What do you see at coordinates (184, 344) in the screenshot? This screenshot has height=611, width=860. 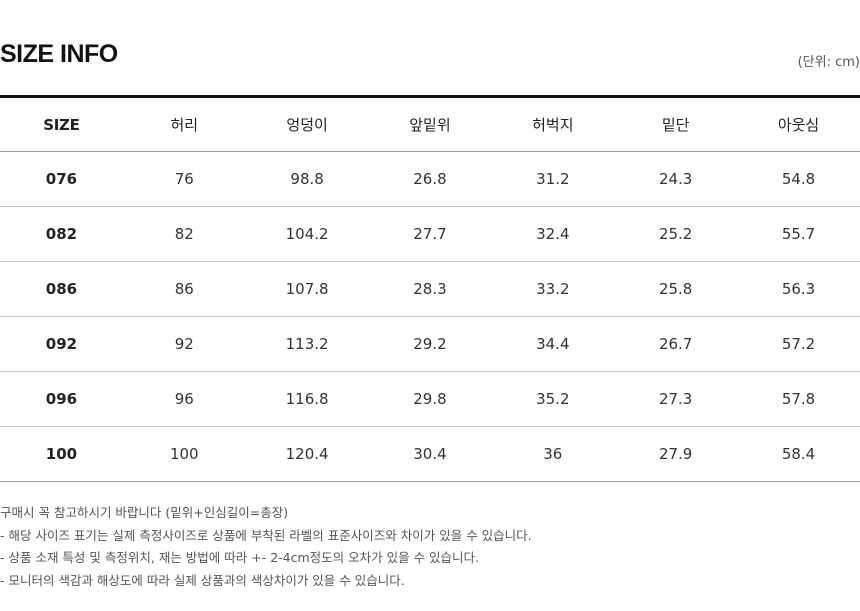 I see `waist-cell: 92` at bounding box center [184, 344].